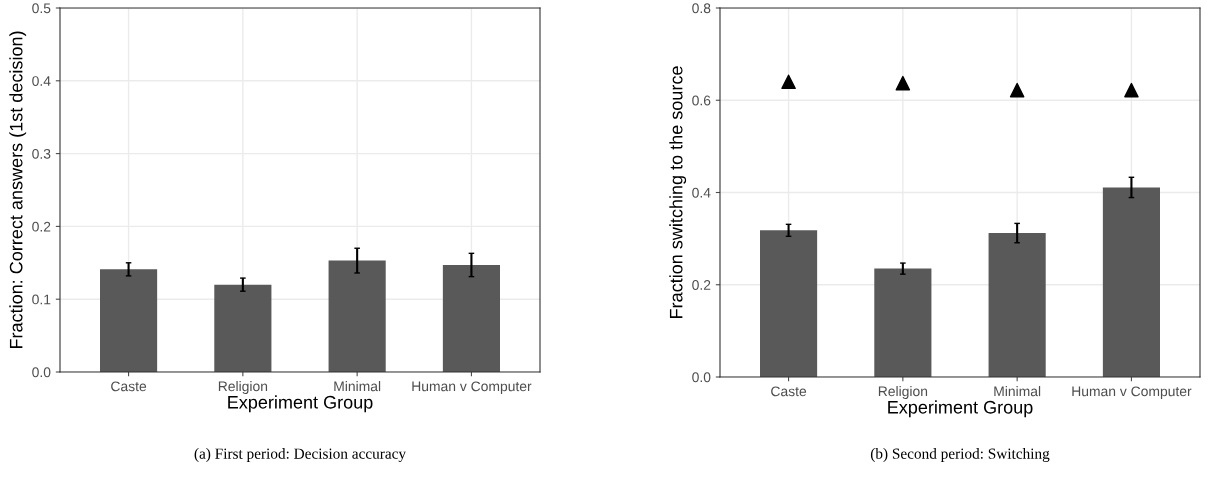 The width and height of the screenshot is (1210, 482). I want to click on y-tick-label: 0.6, so click(701, 100).